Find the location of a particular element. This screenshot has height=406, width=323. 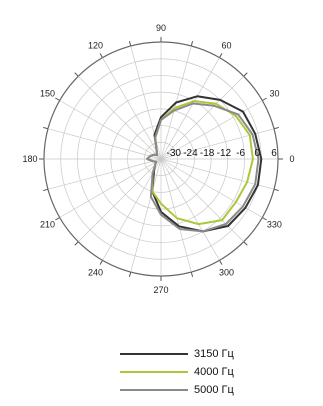

angle-label: 330 is located at coordinates (274, 225).